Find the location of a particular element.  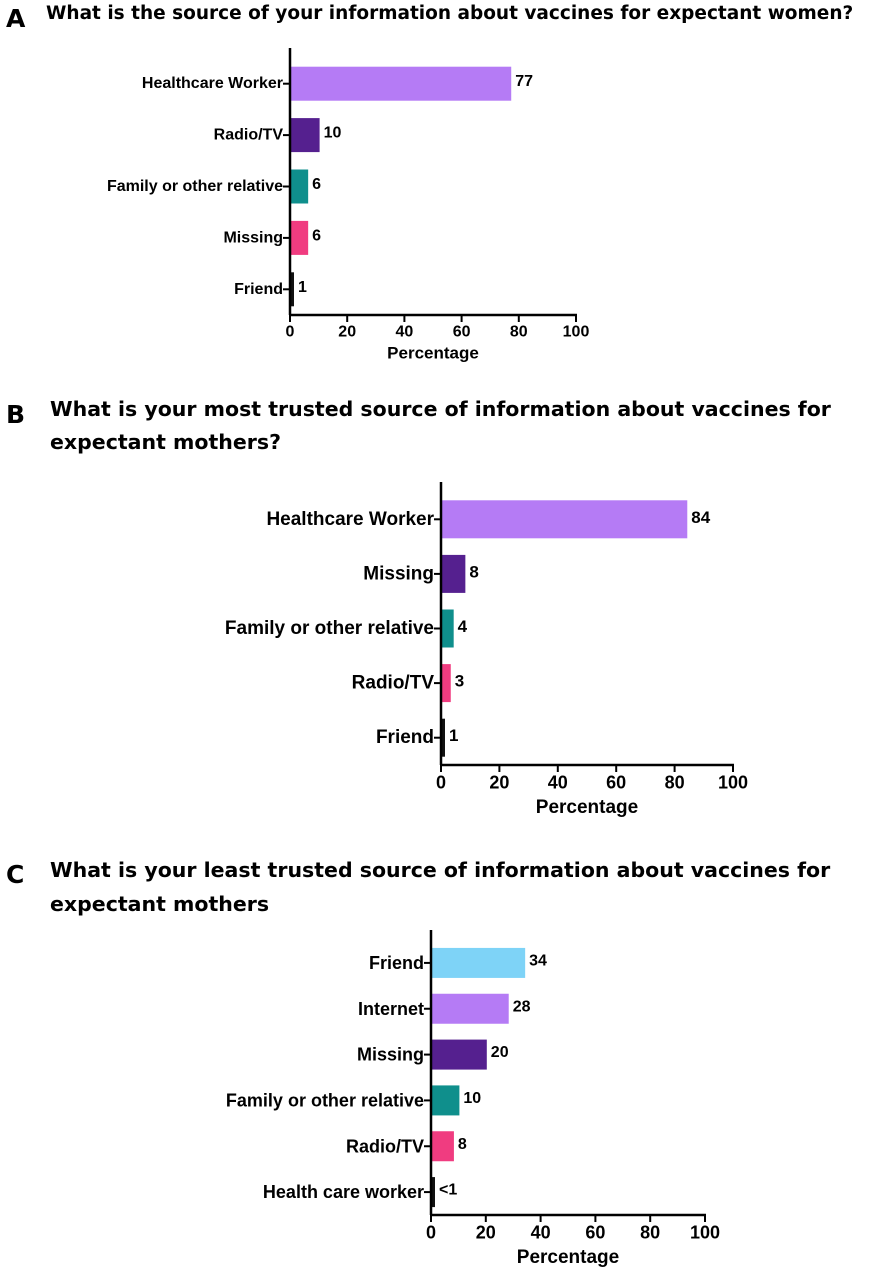

data-label: 28 is located at coordinates (522, 1006).